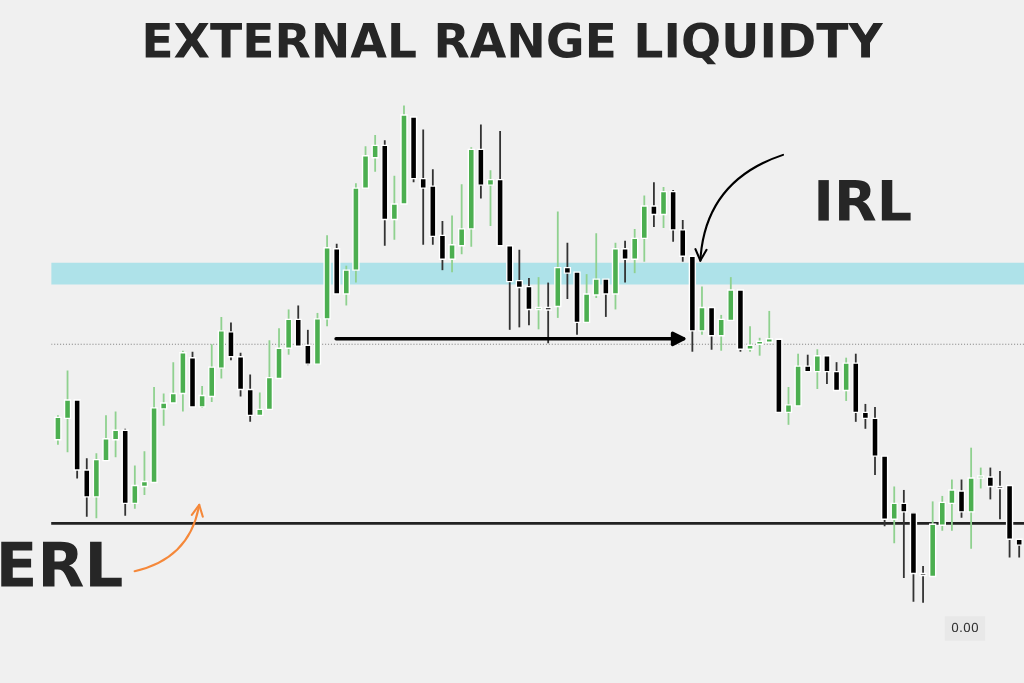  Describe the element at coordinates (965, 627) in the screenshot. I see `text: 0.00` at that location.